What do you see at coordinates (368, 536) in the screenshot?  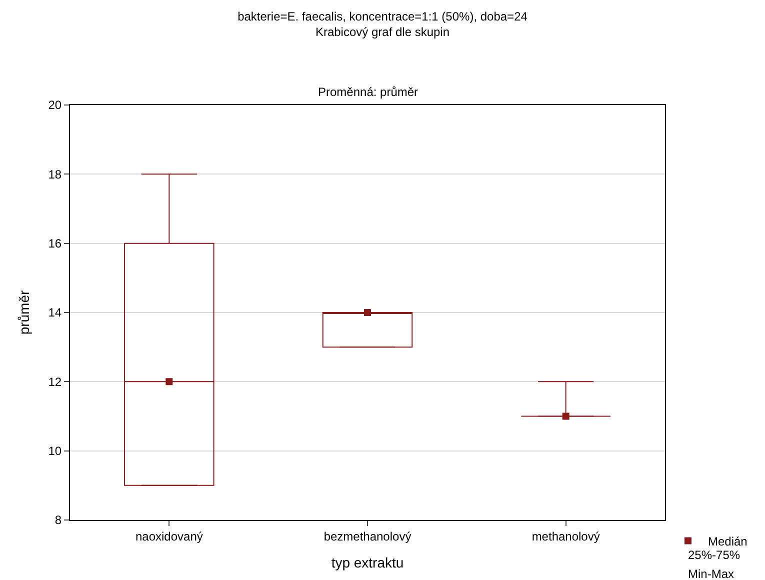 I see `x-tick-label: bezmethanolový` at bounding box center [368, 536].